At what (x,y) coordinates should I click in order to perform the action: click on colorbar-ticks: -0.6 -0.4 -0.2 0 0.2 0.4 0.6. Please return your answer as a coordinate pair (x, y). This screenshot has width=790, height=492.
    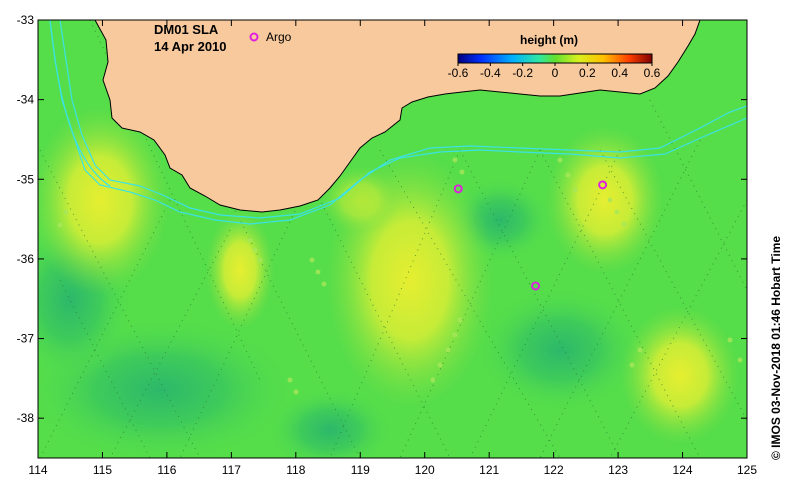
    Looking at the image, I should click on (554, 71).